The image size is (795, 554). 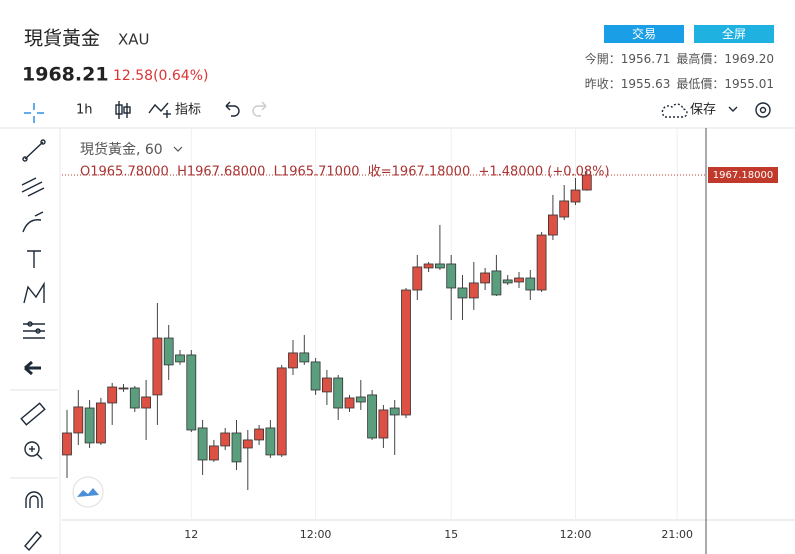 What do you see at coordinates (123, 110) in the screenshot?
I see `candle-icon` at bounding box center [123, 110].